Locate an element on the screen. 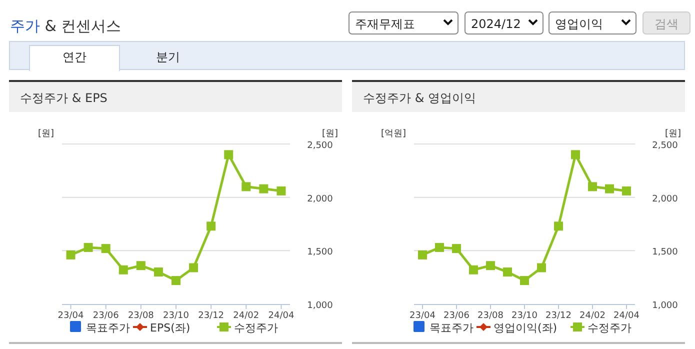 This screenshot has width=695, height=349. chart-title: 수정주가 & EPS is located at coordinates (64, 98).